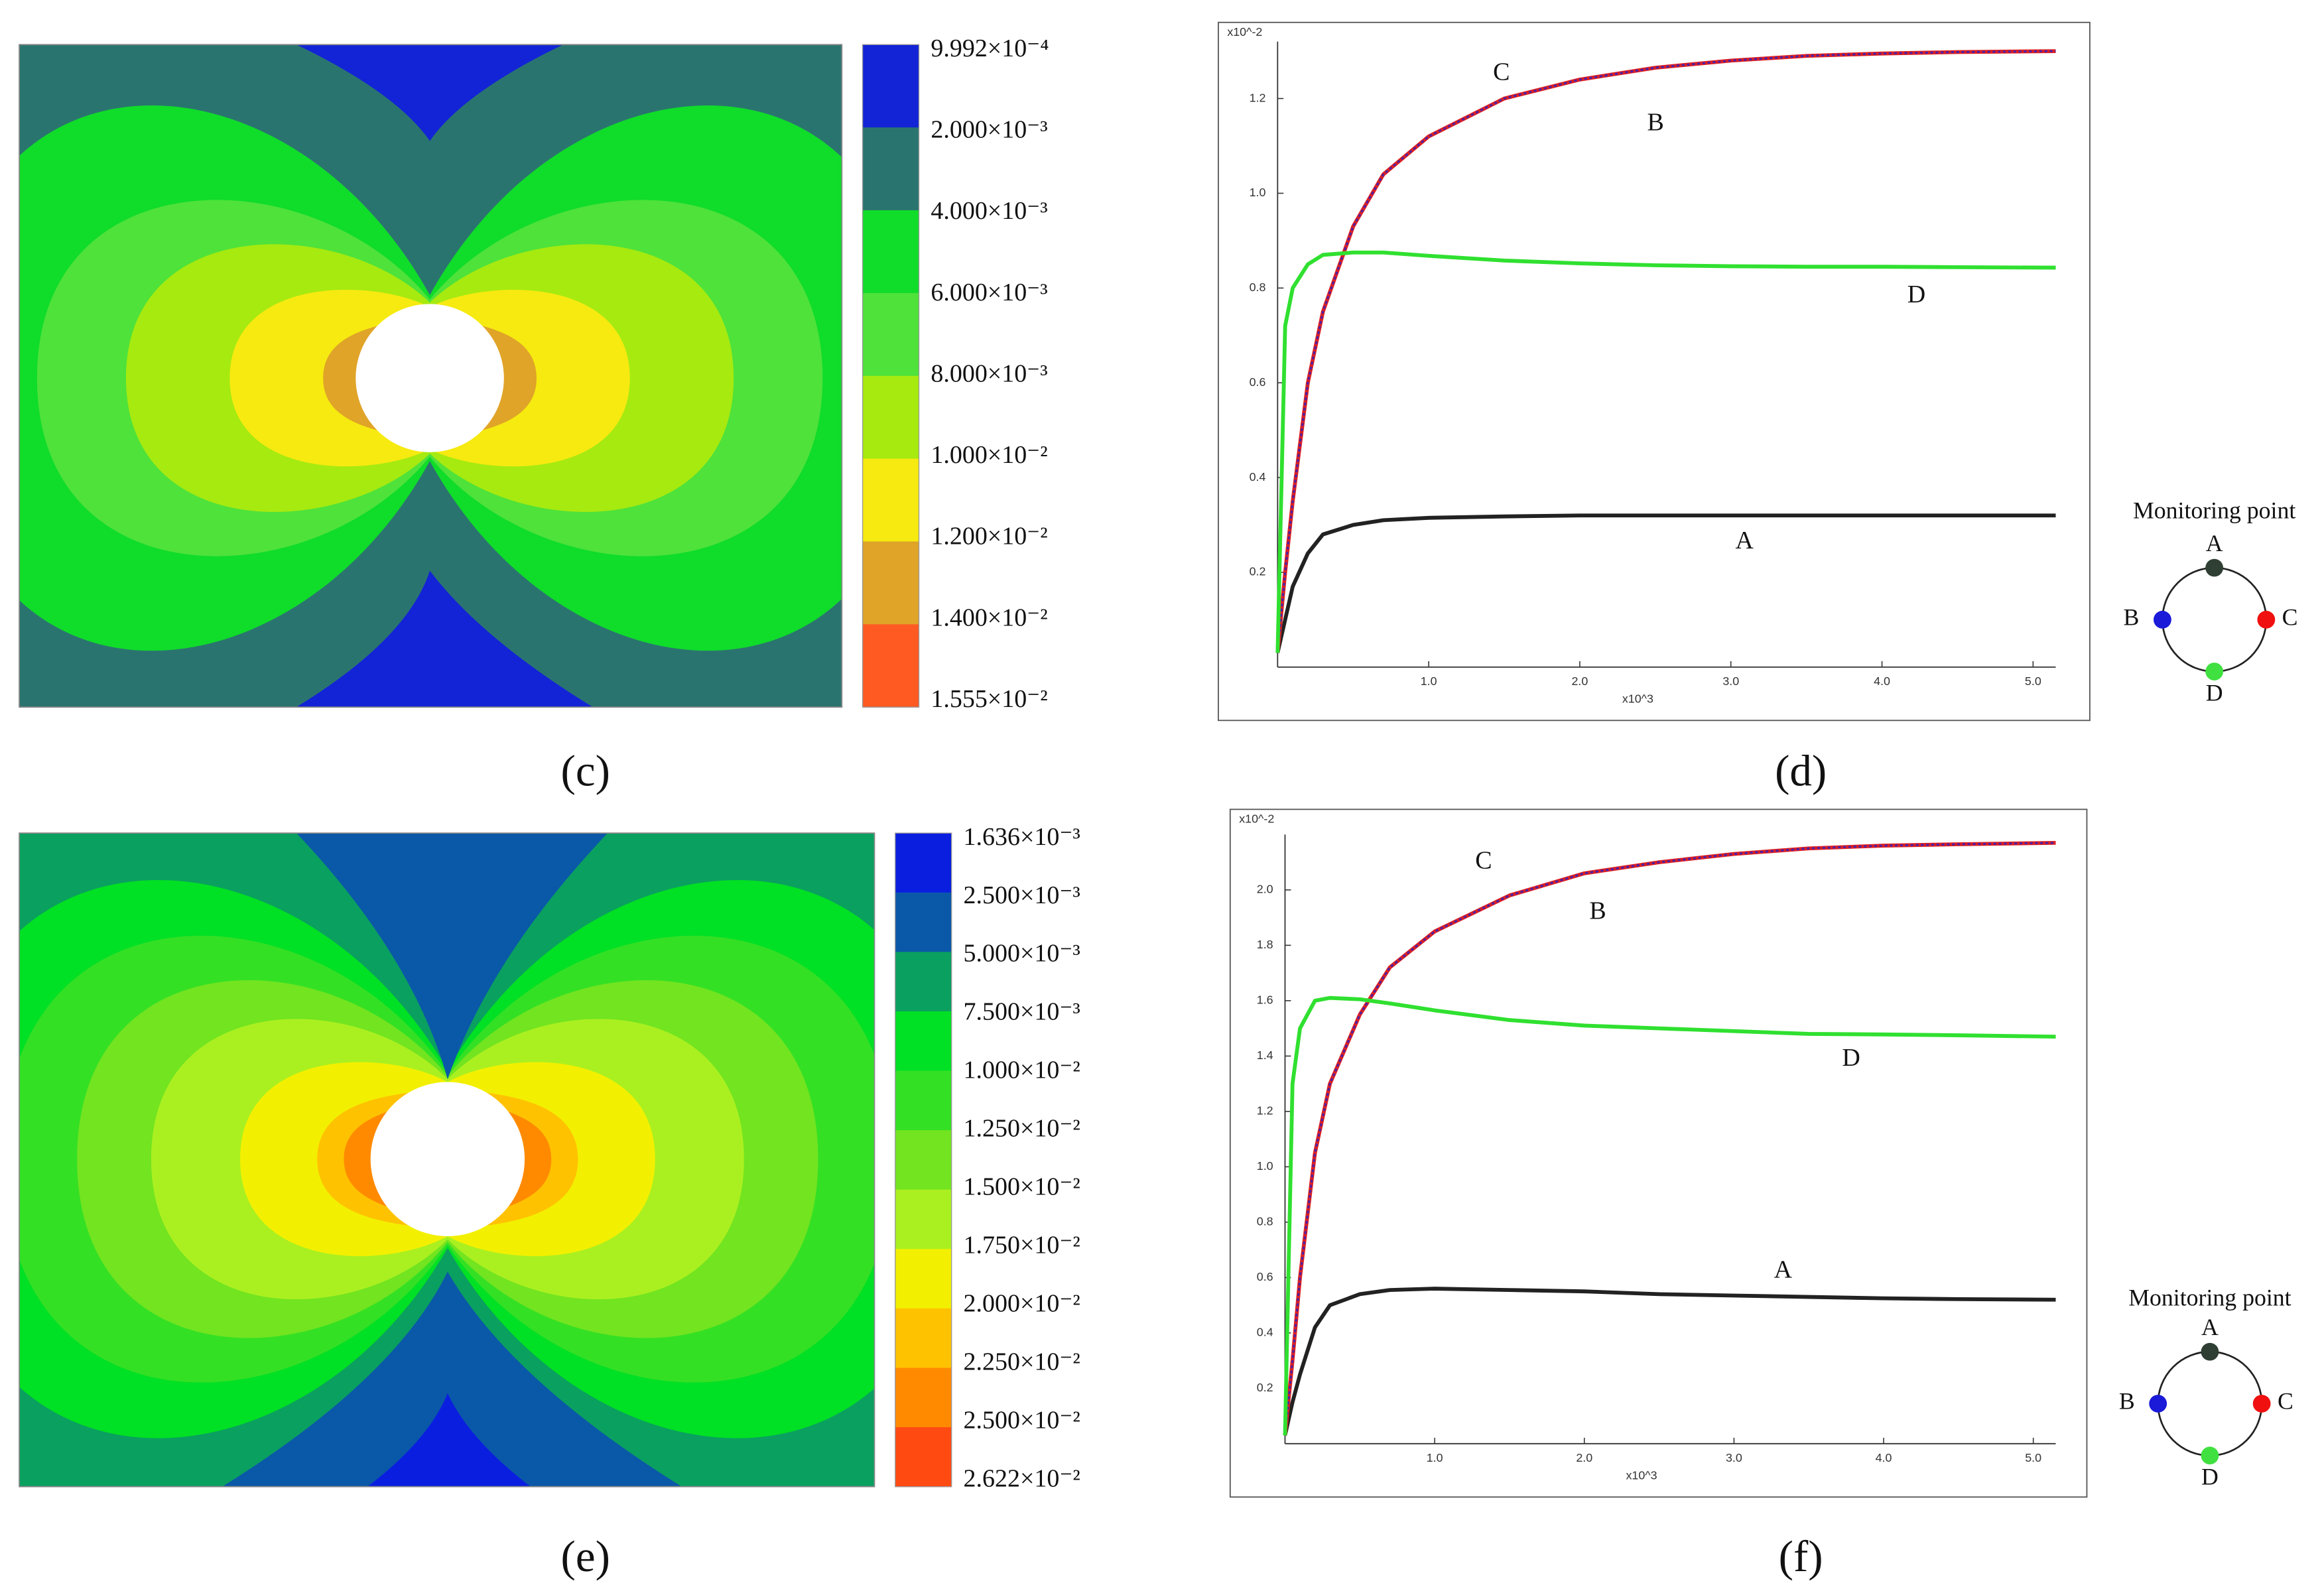 The image size is (2324, 1595). What do you see at coordinates (989, 617) in the screenshot?
I see `colorbar-label: 1.400×10⁻²` at bounding box center [989, 617].